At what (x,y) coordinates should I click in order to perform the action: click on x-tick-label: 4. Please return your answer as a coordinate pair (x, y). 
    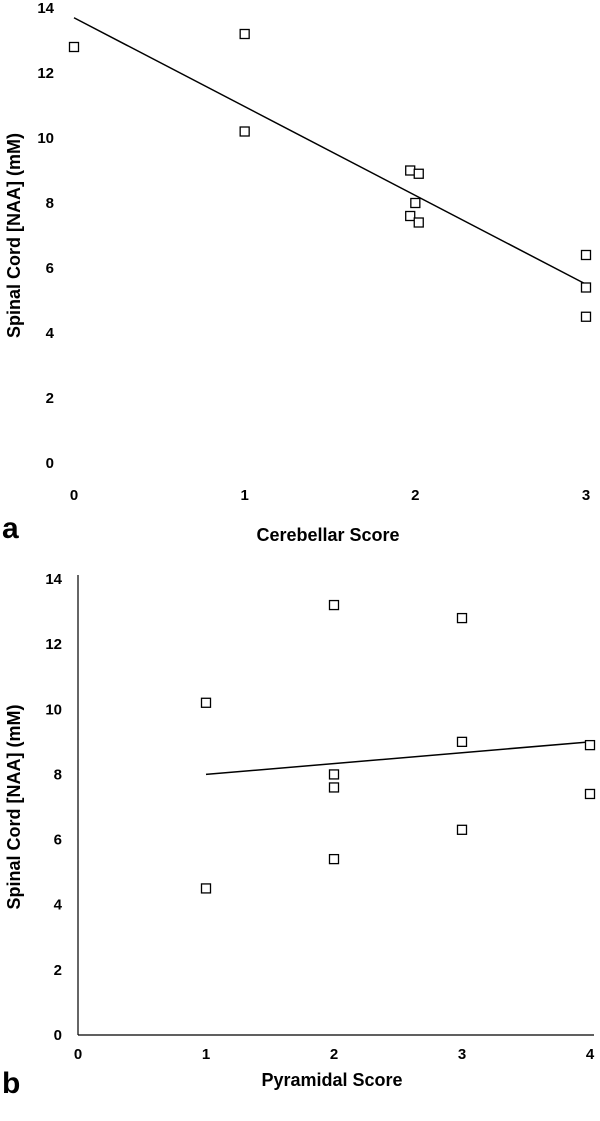
    Looking at the image, I should click on (590, 1054).